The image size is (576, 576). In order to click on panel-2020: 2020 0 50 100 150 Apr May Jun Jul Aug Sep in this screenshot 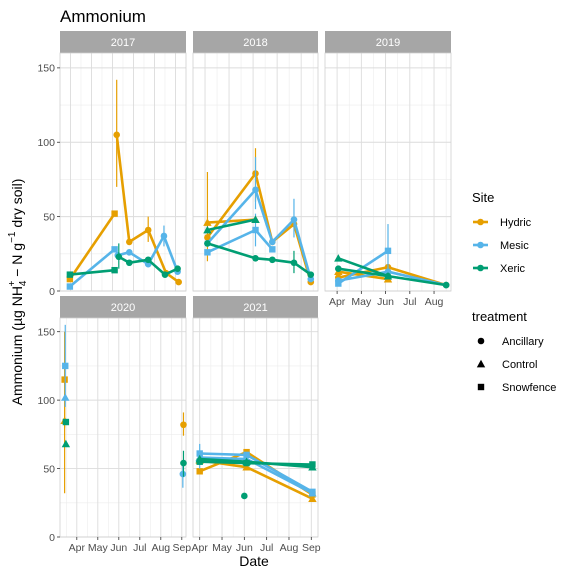, I will do `click(114, 425)`.